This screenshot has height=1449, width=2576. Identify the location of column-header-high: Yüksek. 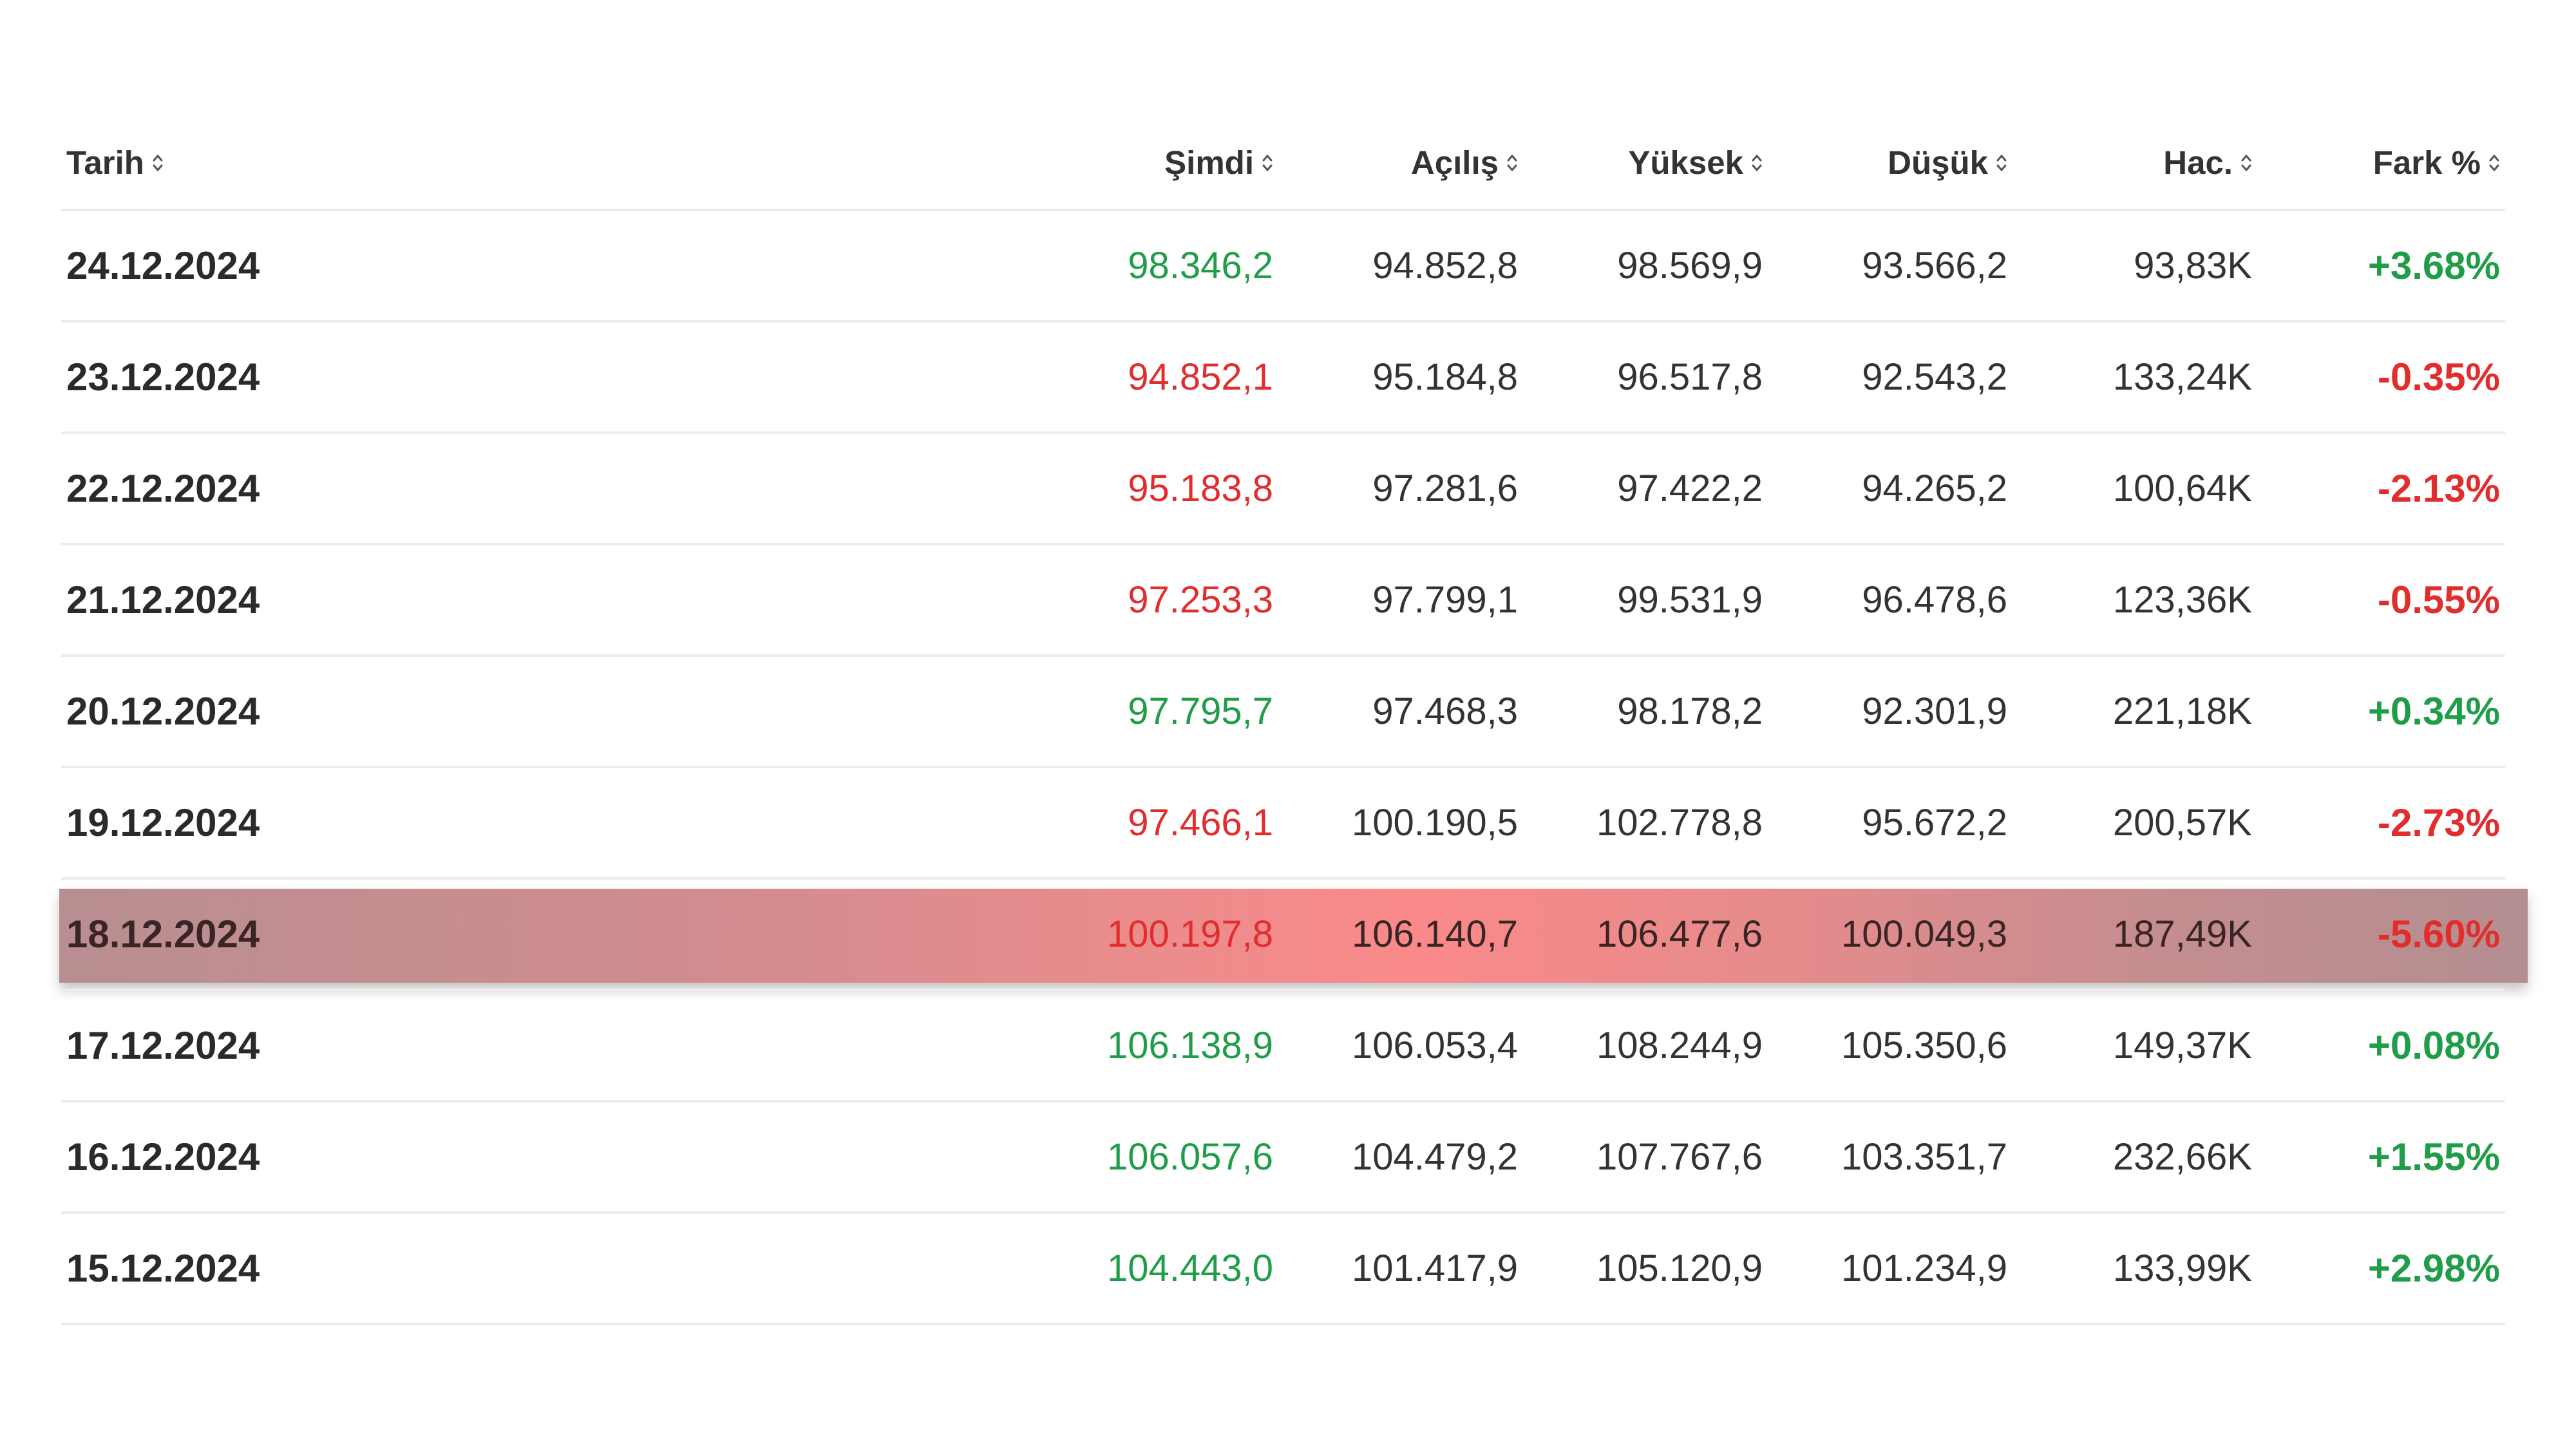
(1645, 163).